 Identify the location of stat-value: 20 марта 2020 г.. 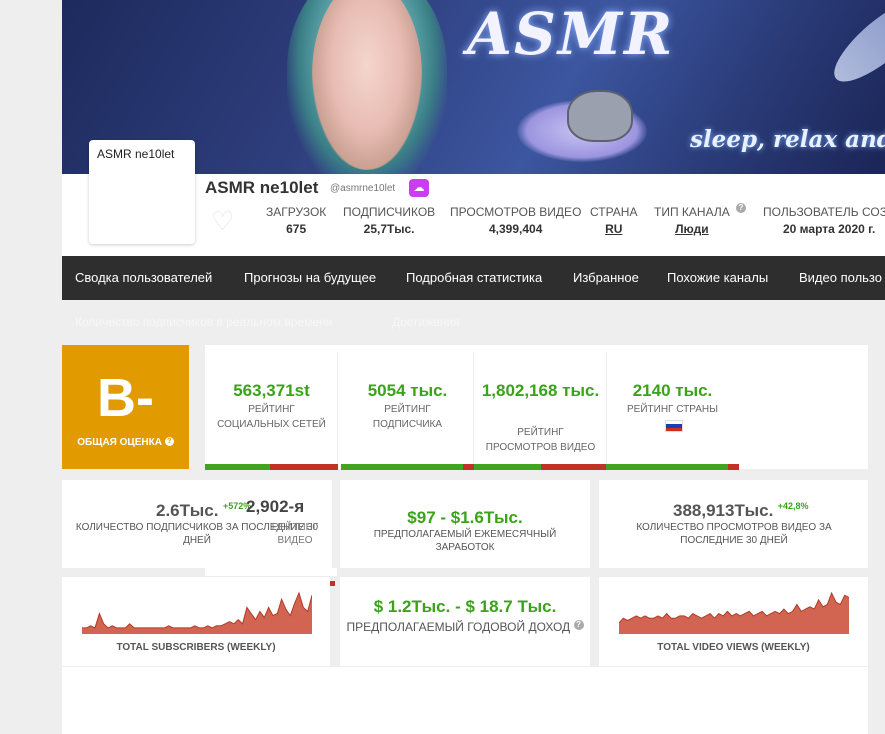
(829, 229).